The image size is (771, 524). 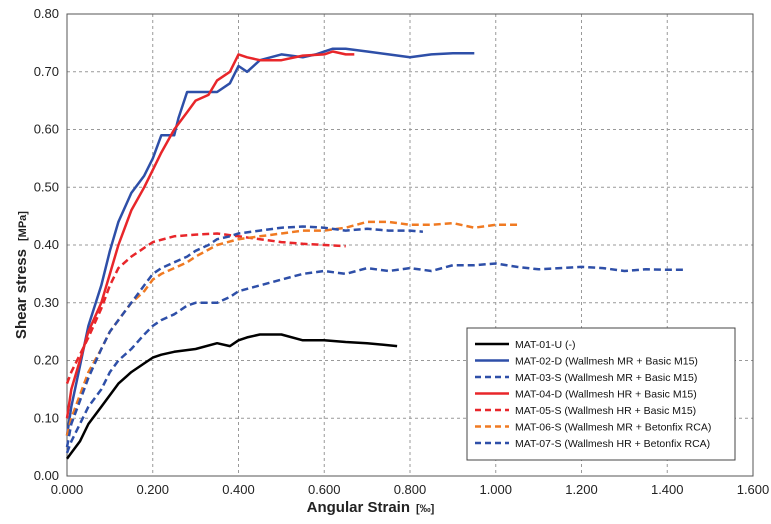 I want to click on x-tick-label: 0.600, so click(x=324, y=489).